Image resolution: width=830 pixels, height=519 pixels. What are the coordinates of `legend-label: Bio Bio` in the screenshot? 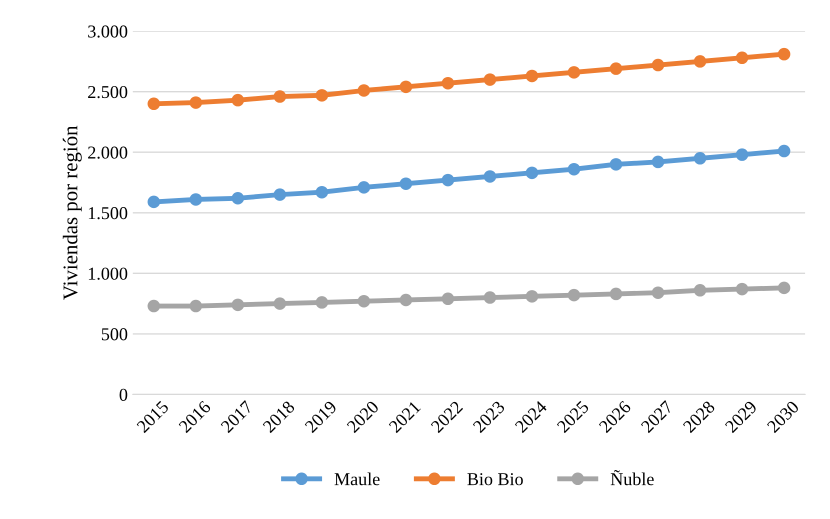 It's located at (495, 479).